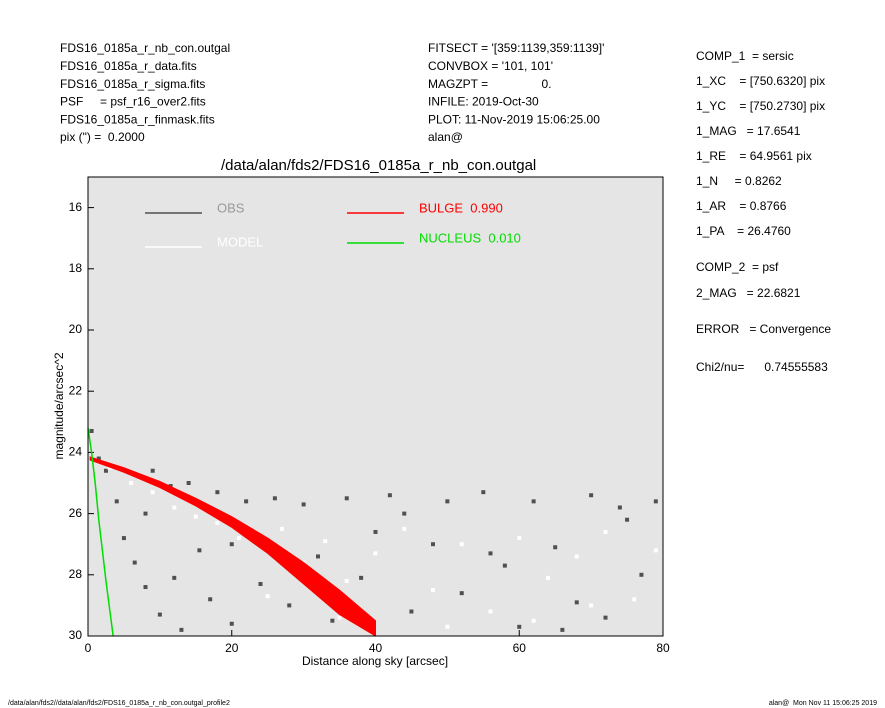  Describe the element at coordinates (76, 390) in the screenshot. I see `y-tick-label: 22` at that location.